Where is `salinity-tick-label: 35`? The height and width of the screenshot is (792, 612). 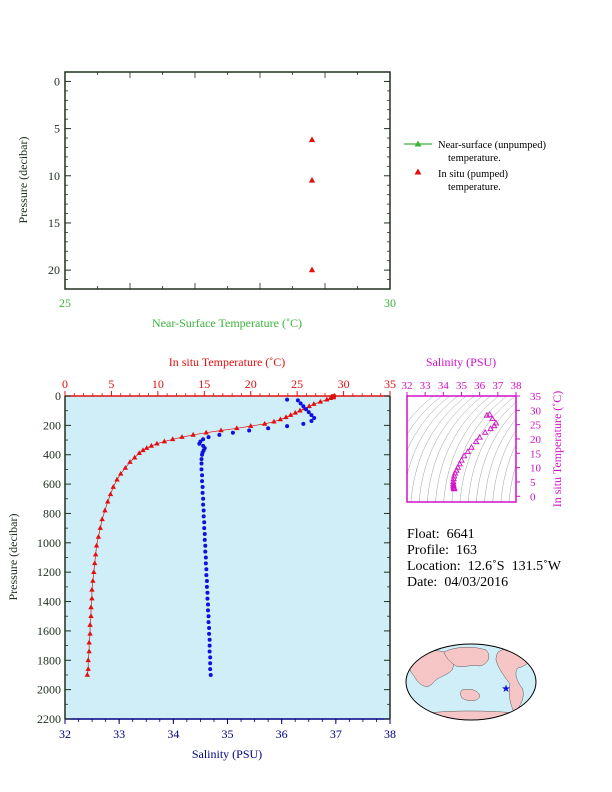
salinity-tick-label: 35 is located at coordinates (228, 734).